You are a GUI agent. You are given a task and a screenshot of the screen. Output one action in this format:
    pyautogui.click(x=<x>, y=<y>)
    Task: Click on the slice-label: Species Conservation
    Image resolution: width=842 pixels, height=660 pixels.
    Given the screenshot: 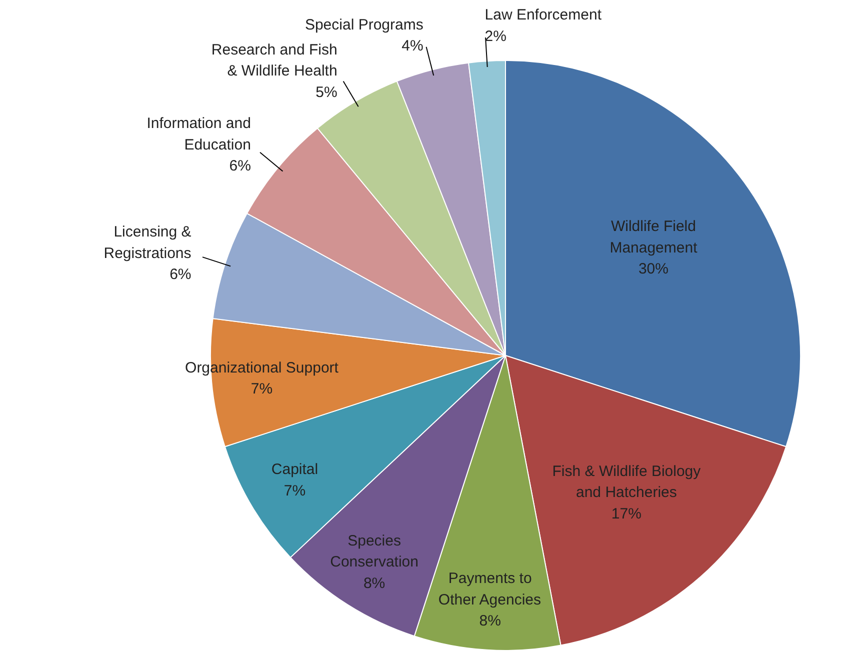 What is the action you would take?
    pyautogui.click(x=374, y=551)
    